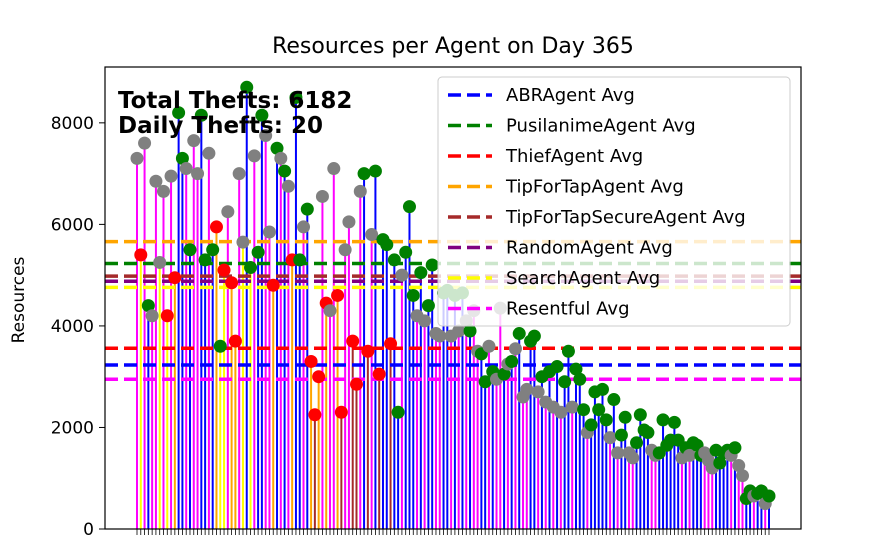 Image resolution: width=876 pixels, height=544 pixels. Describe the element at coordinates (235, 101) in the screenshot. I see `annotation-total-thefts: Total Thefts: 6182` at that location.